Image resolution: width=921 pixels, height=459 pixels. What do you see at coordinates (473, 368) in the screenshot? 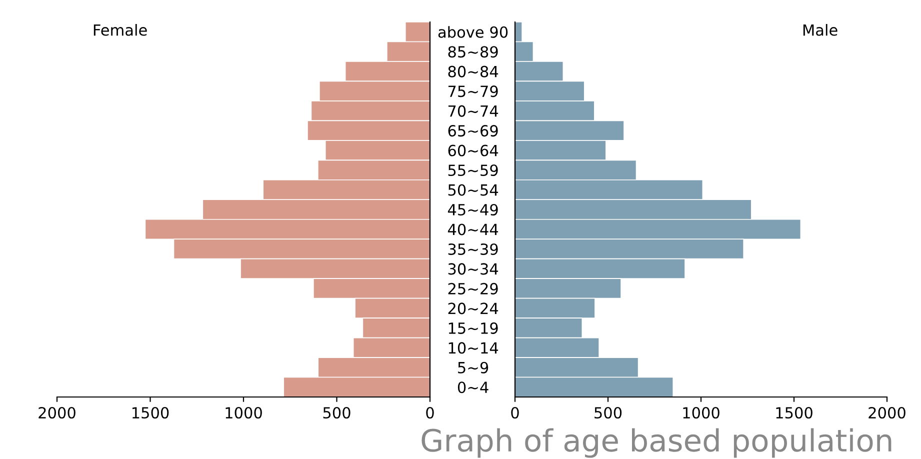
I see `y-tick-label: 5~9` at bounding box center [473, 368].